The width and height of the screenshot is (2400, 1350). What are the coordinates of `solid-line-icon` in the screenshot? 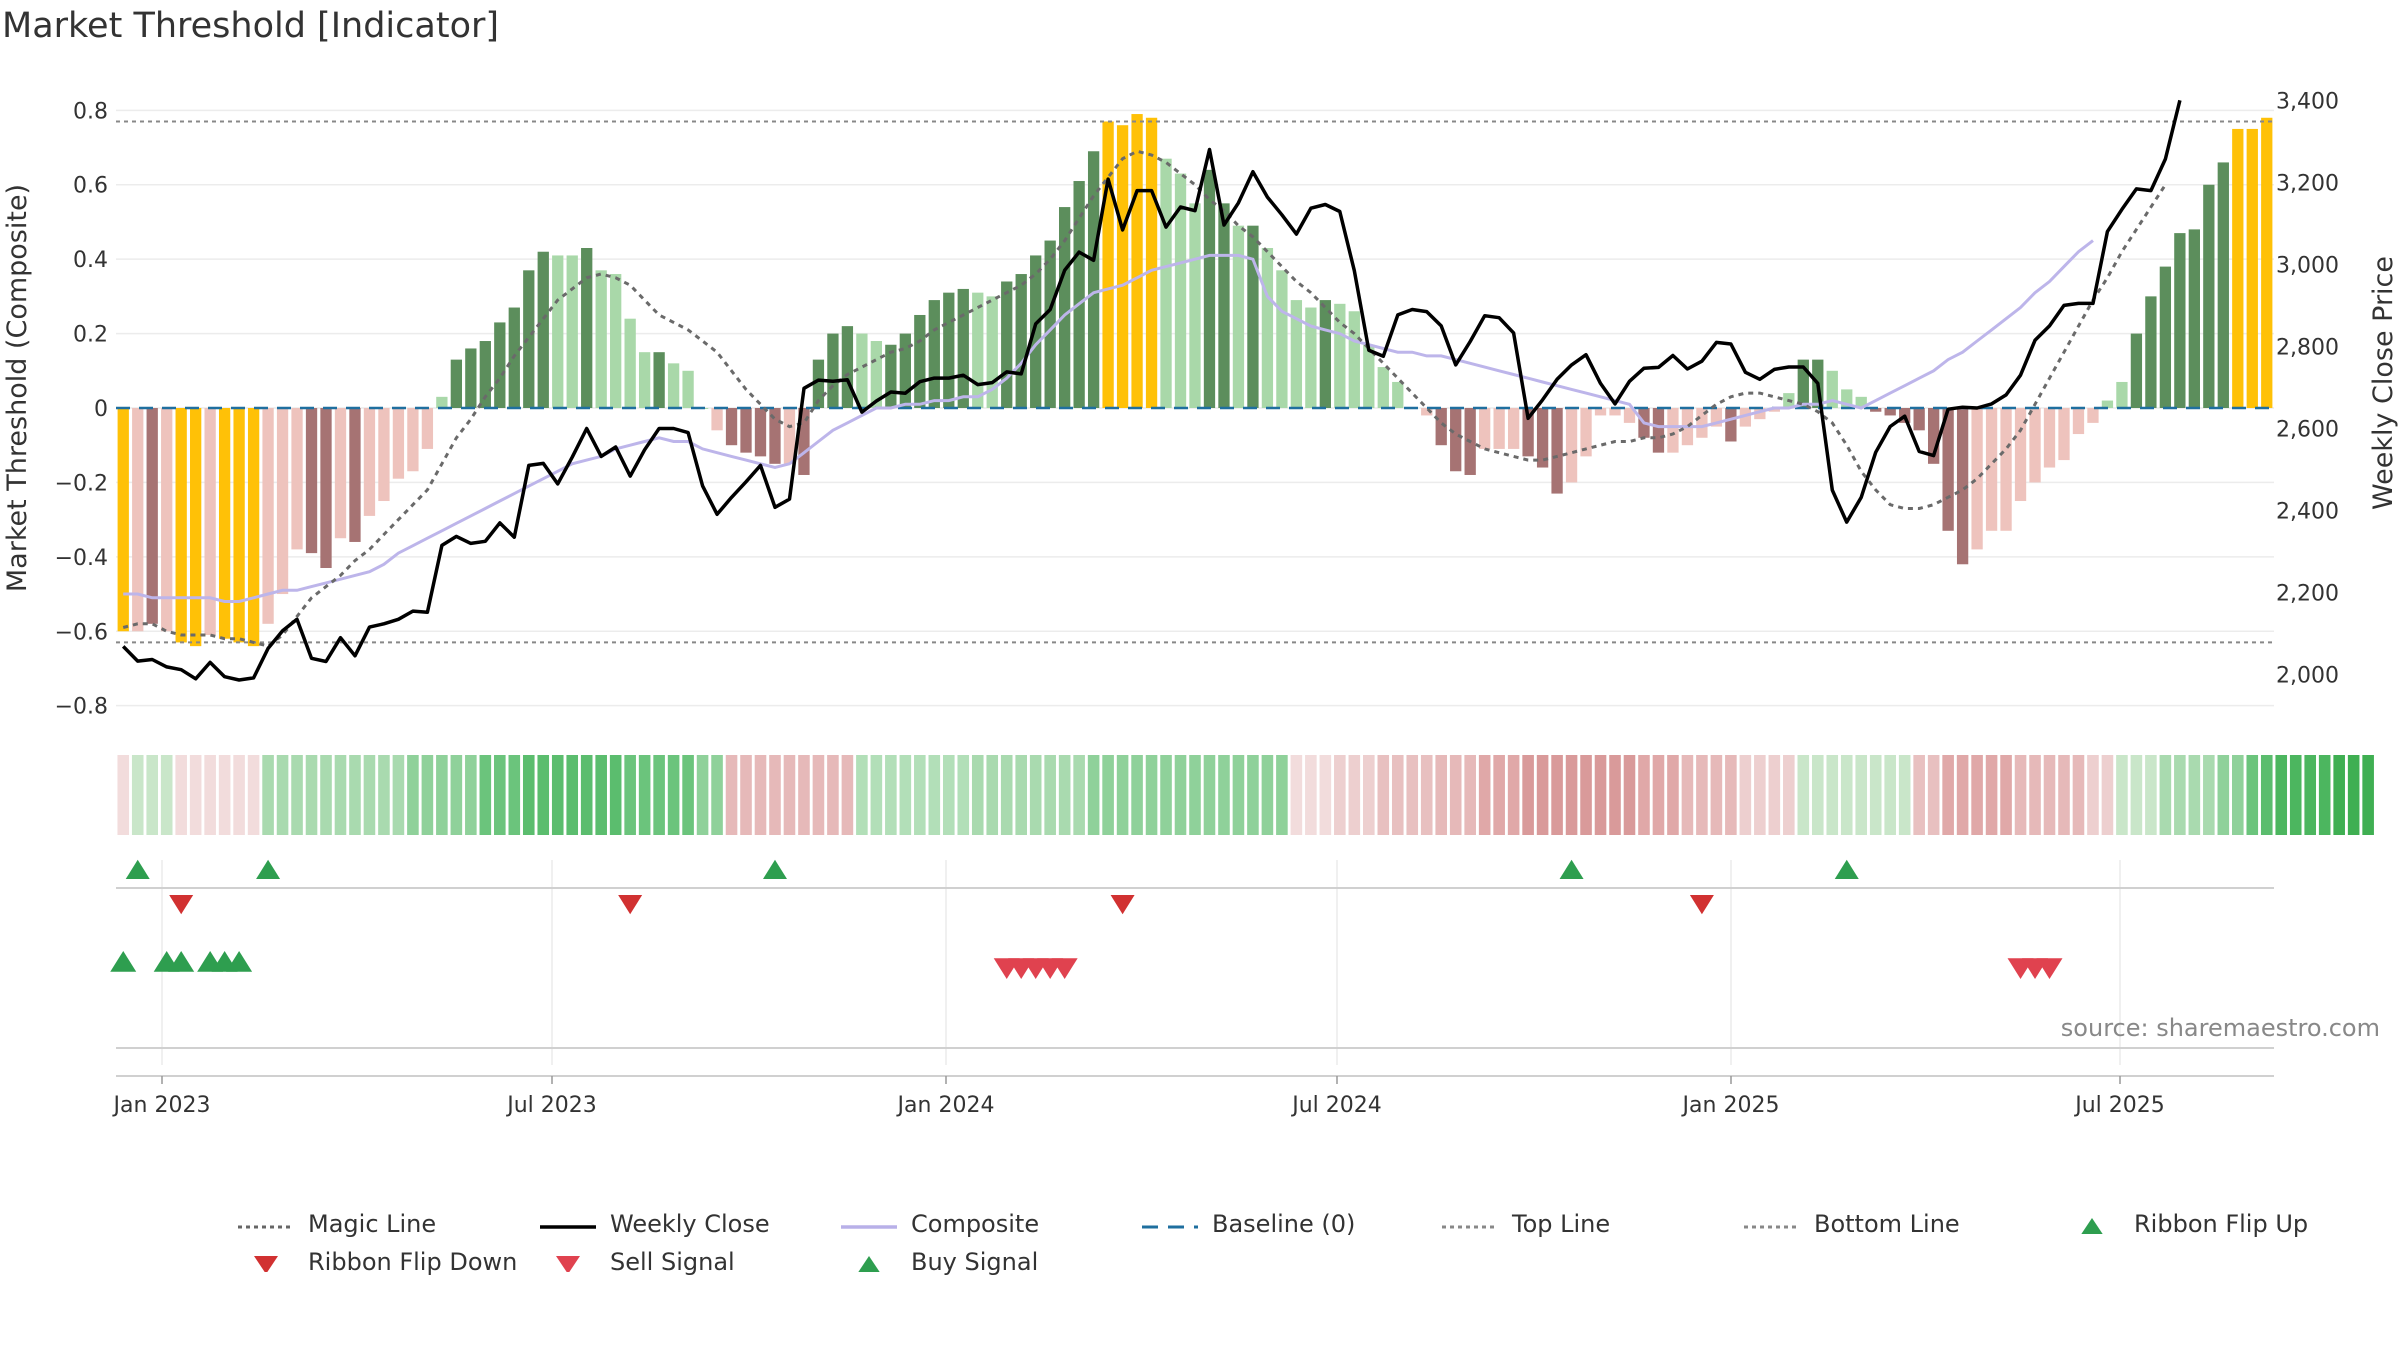 It's located at (869, 1227).